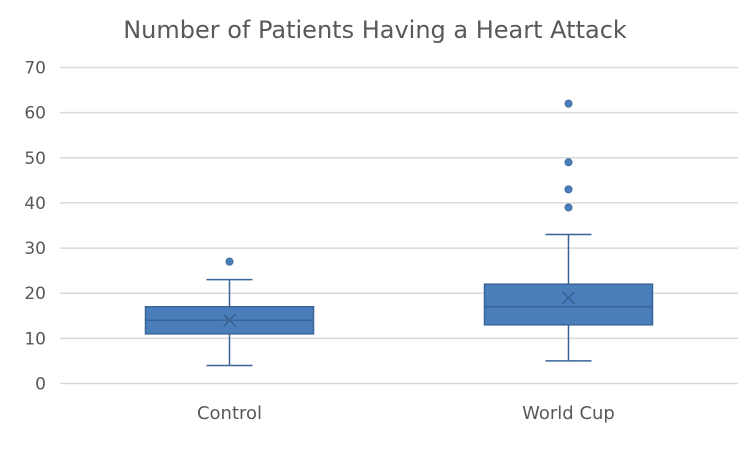 Image resolution: width=751 pixels, height=450 pixels. What do you see at coordinates (35, 294) in the screenshot?
I see `y-tick-label: 20` at bounding box center [35, 294].